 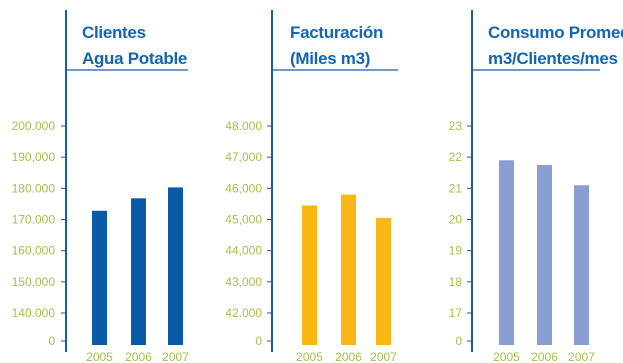 What do you see at coordinates (336, 32) in the screenshot?
I see `chart-title-line: Facturación` at bounding box center [336, 32].